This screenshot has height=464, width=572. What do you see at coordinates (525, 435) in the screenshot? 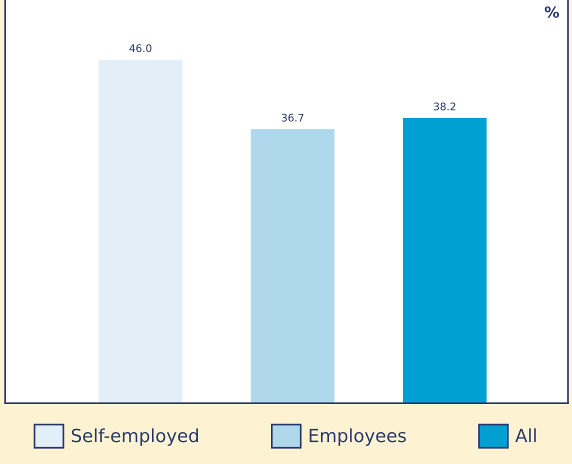
I see `legend-label: All` at bounding box center [525, 435].